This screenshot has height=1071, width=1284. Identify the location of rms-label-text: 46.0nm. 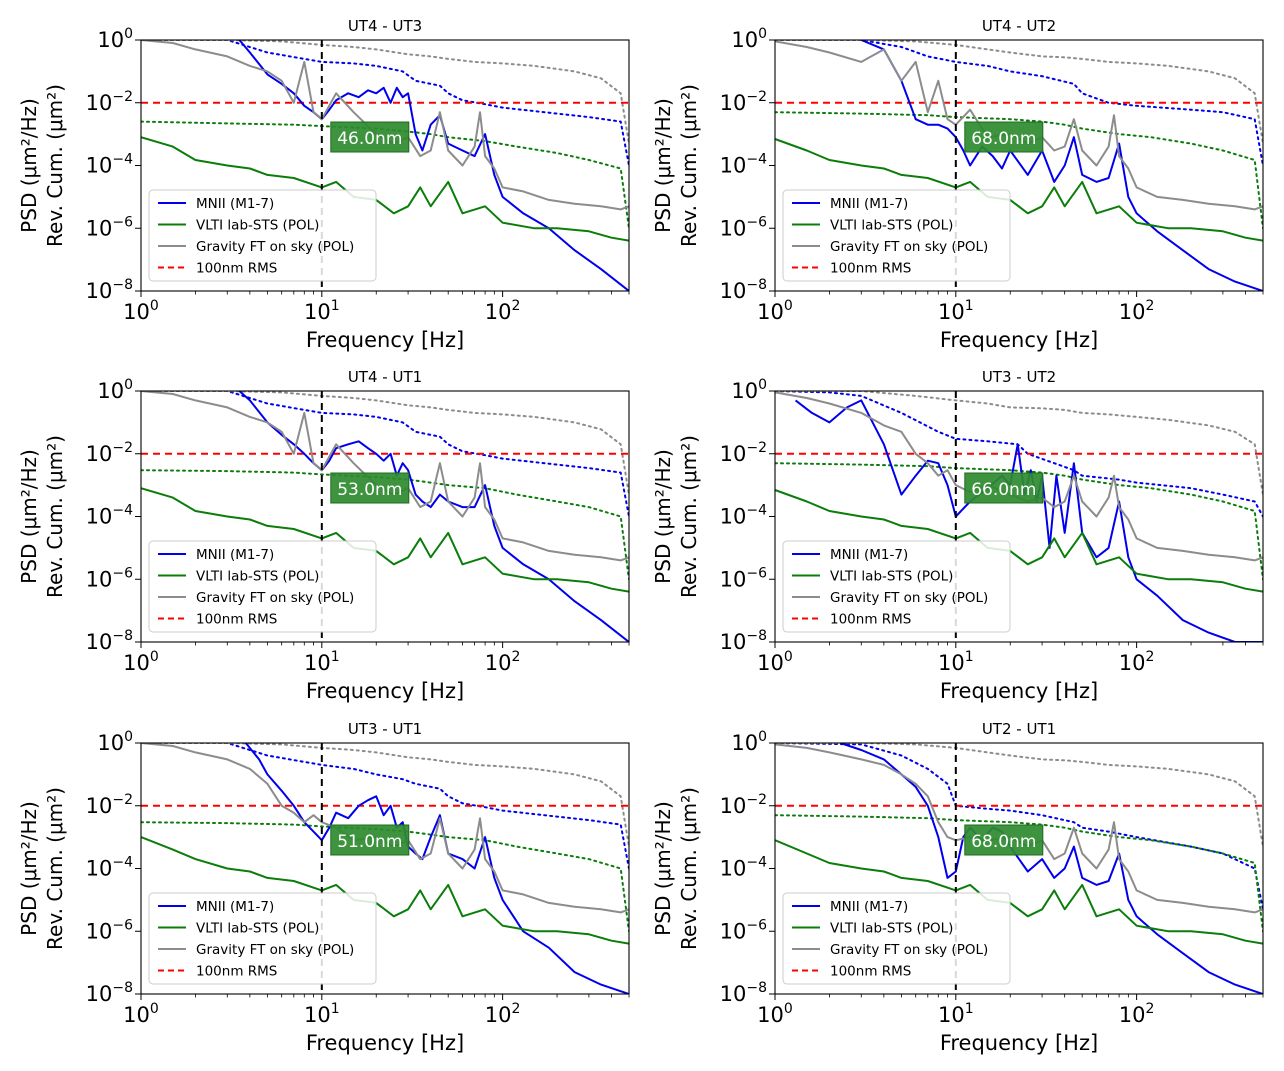
(369, 139).